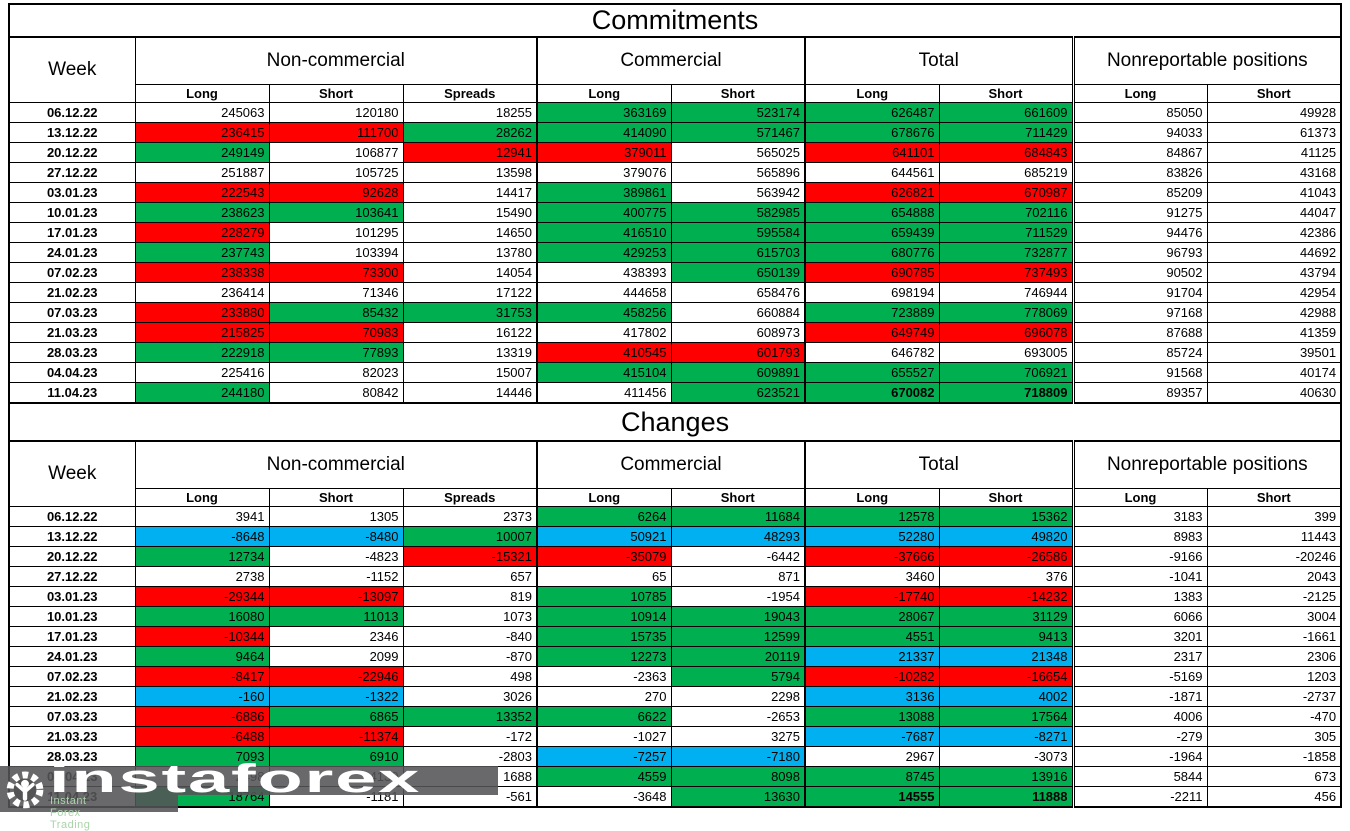 The height and width of the screenshot is (831, 1350). What do you see at coordinates (738, 312) in the screenshot?
I see `value-cell: 660884` at bounding box center [738, 312].